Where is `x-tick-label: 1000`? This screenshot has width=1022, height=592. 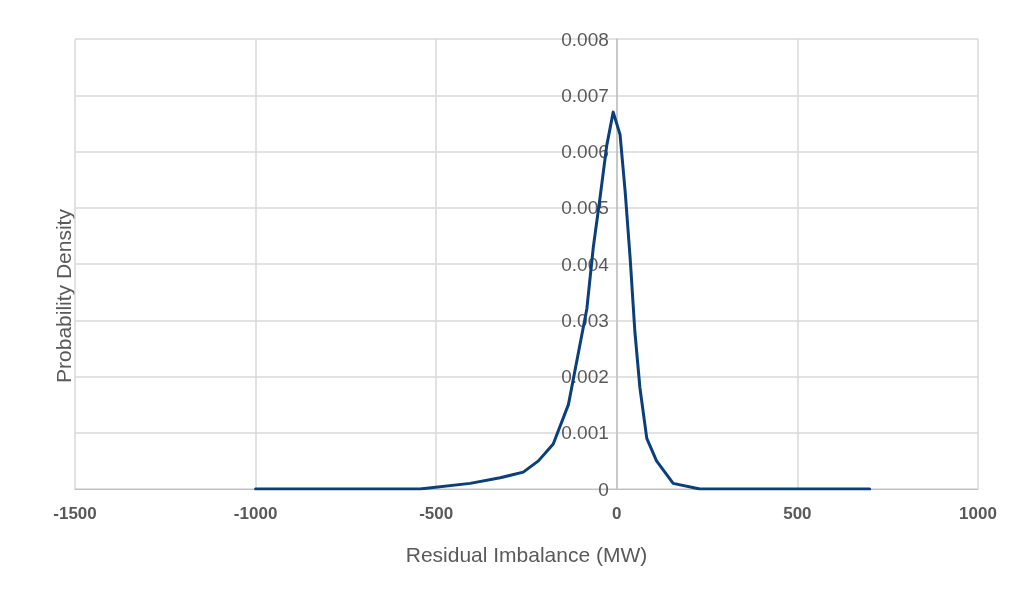
x-tick-label: 1000 is located at coordinates (978, 513).